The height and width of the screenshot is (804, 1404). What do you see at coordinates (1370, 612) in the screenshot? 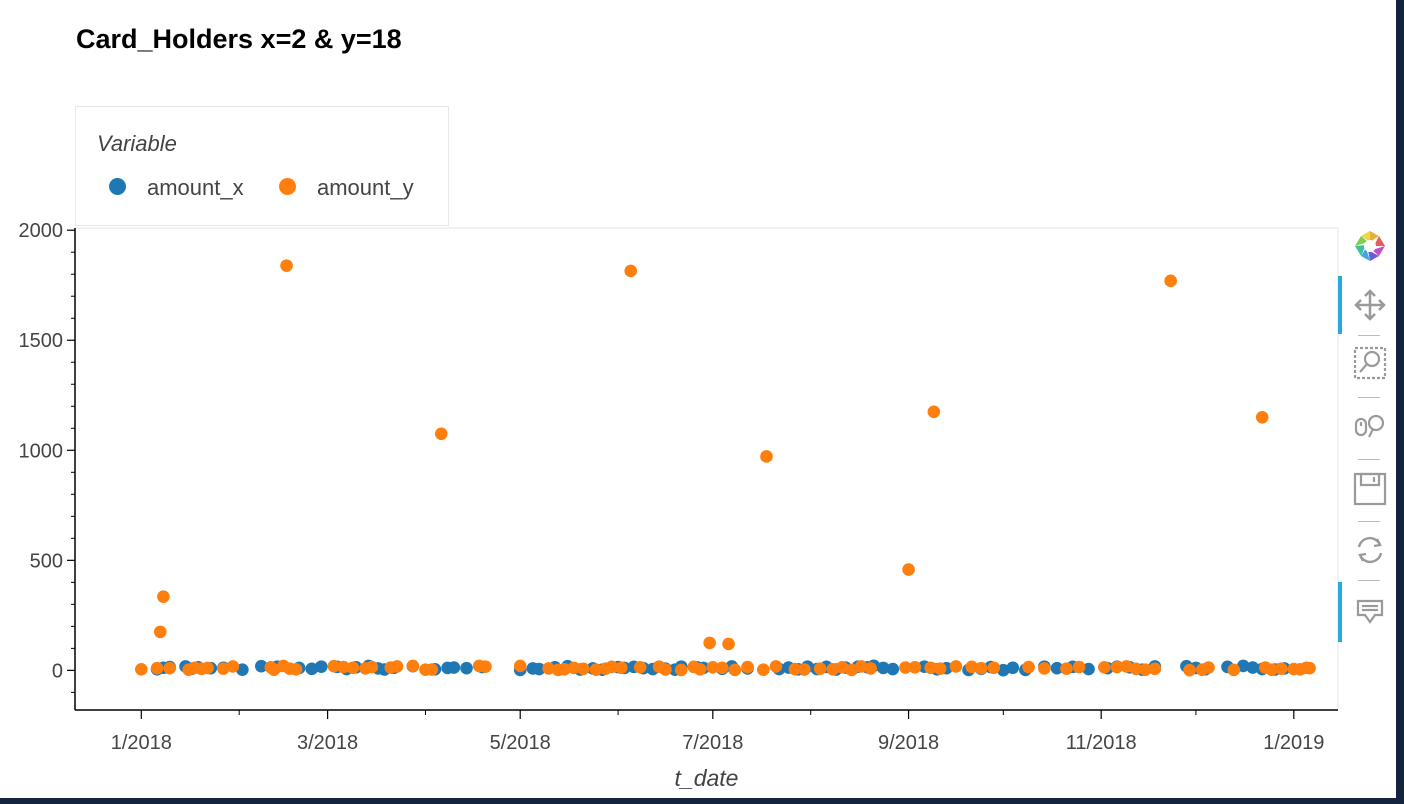
I see `hover-icon` at bounding box center [1370, 612].